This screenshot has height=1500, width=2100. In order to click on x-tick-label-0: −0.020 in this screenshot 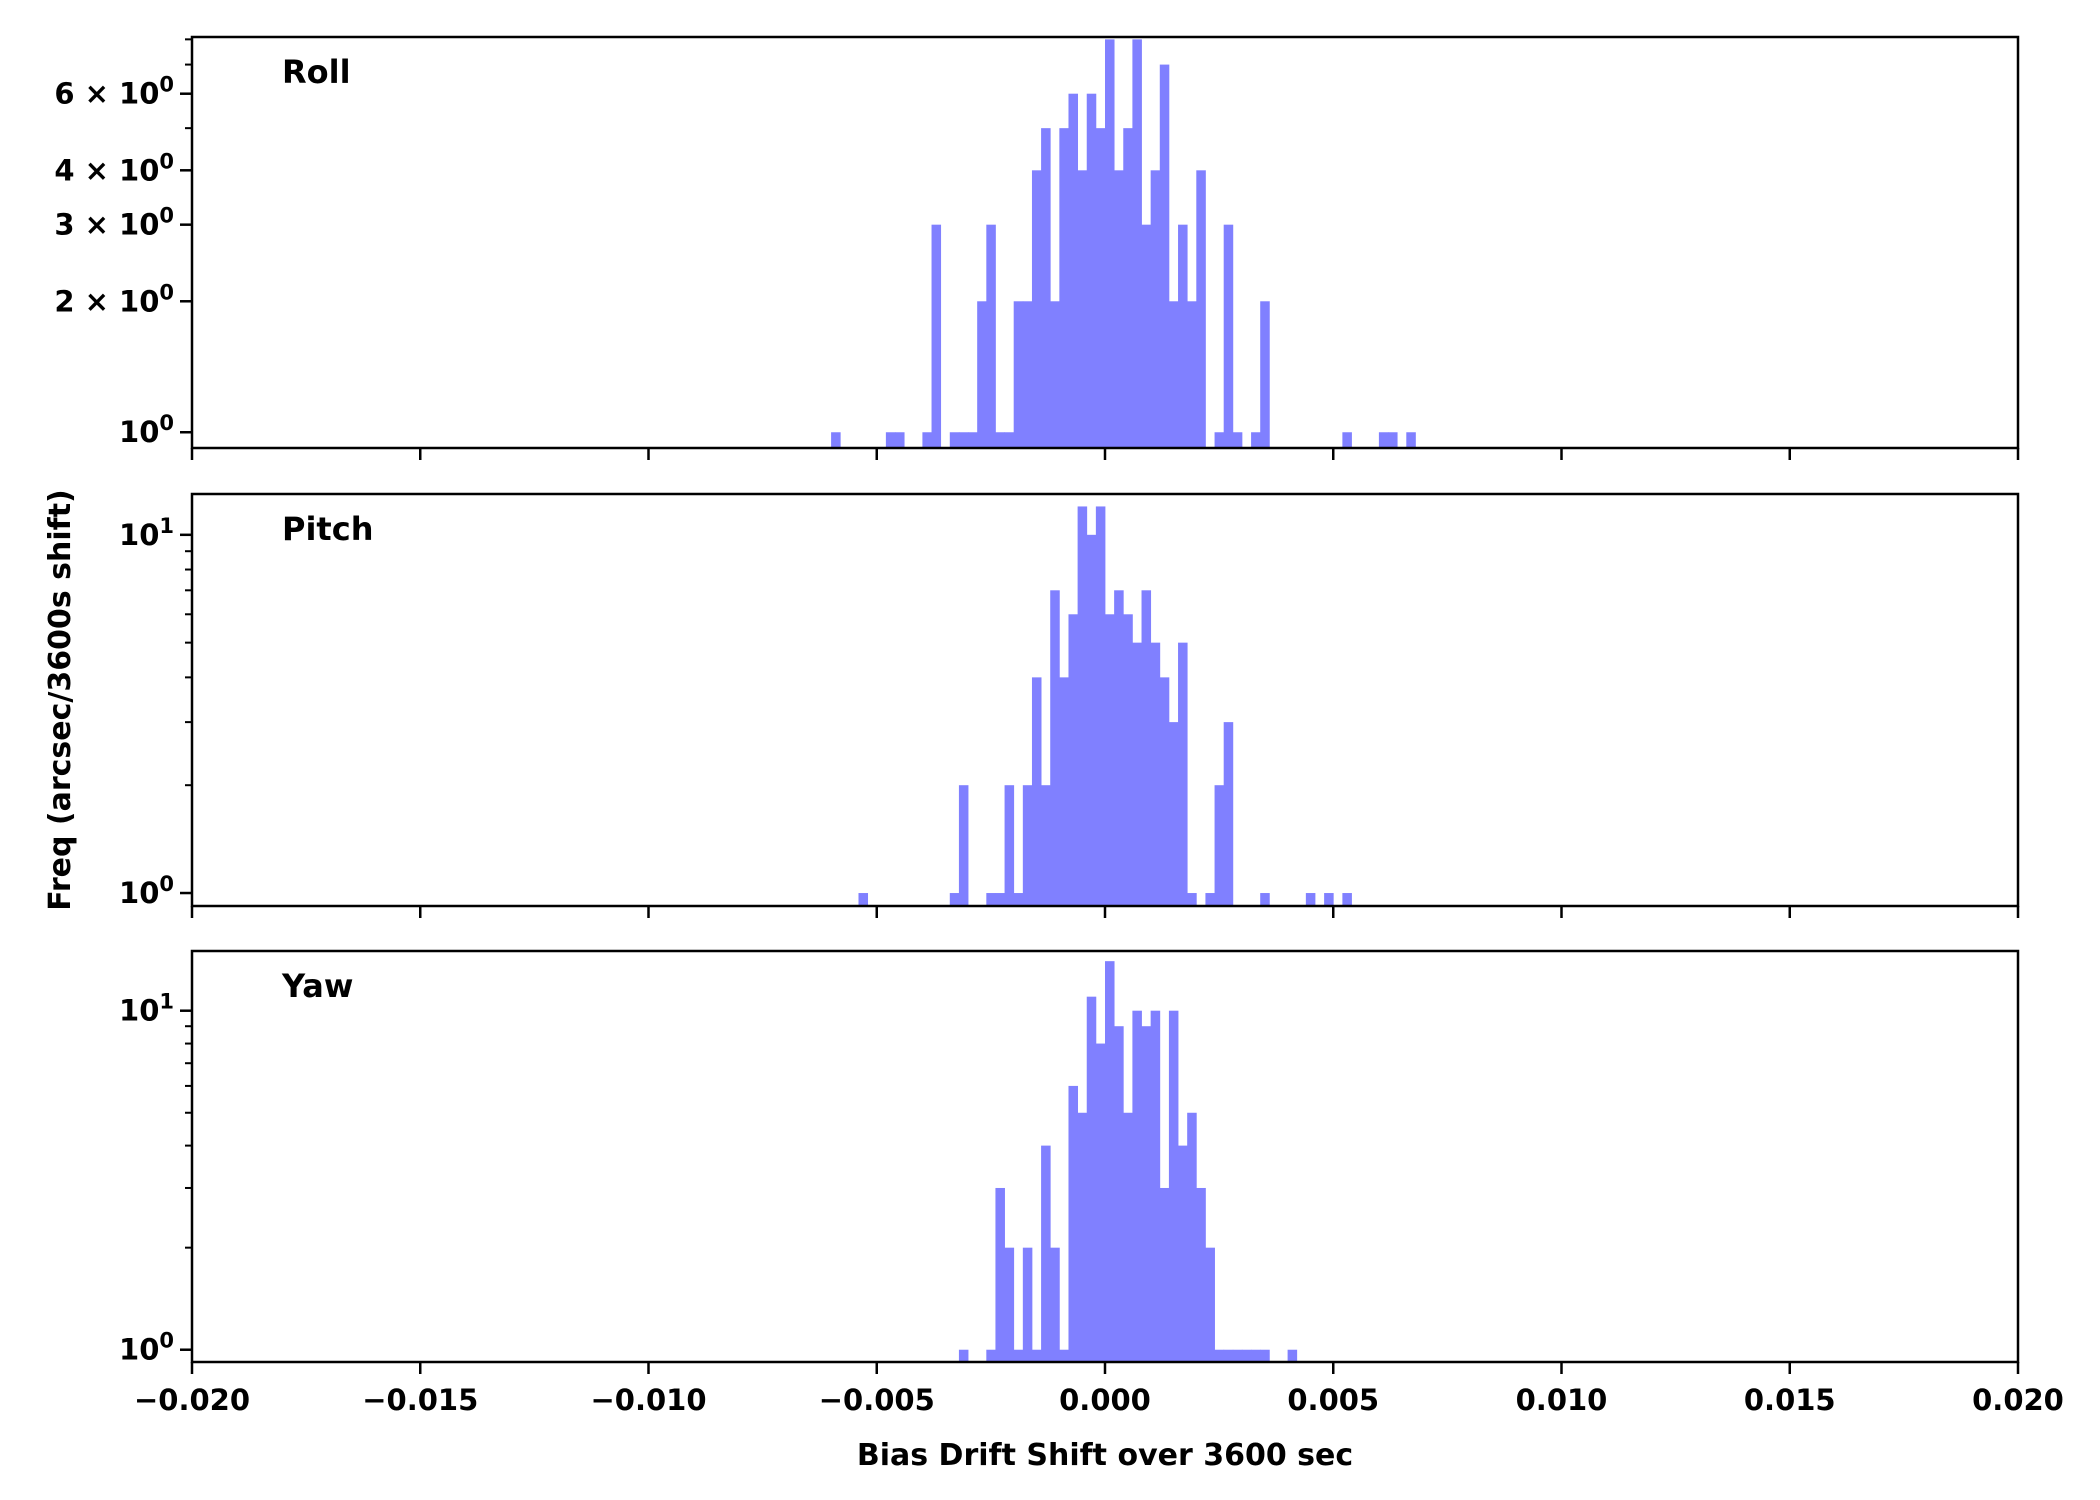, I will do `click(192, 1400)`.